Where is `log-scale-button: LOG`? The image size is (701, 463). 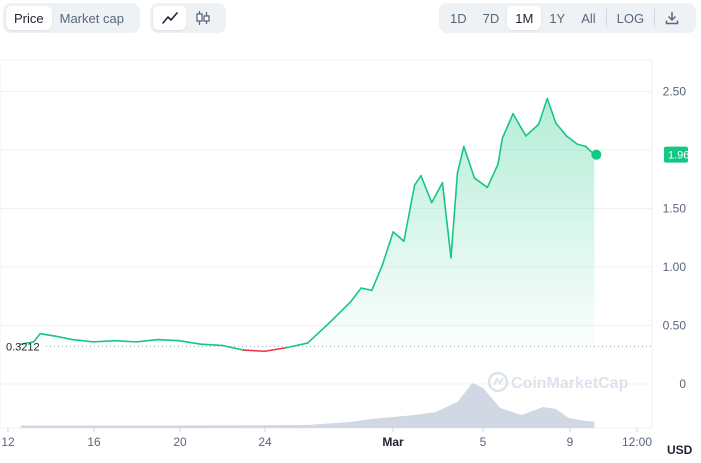 log-scale-button: LOG is located at coordinates (630, 18).